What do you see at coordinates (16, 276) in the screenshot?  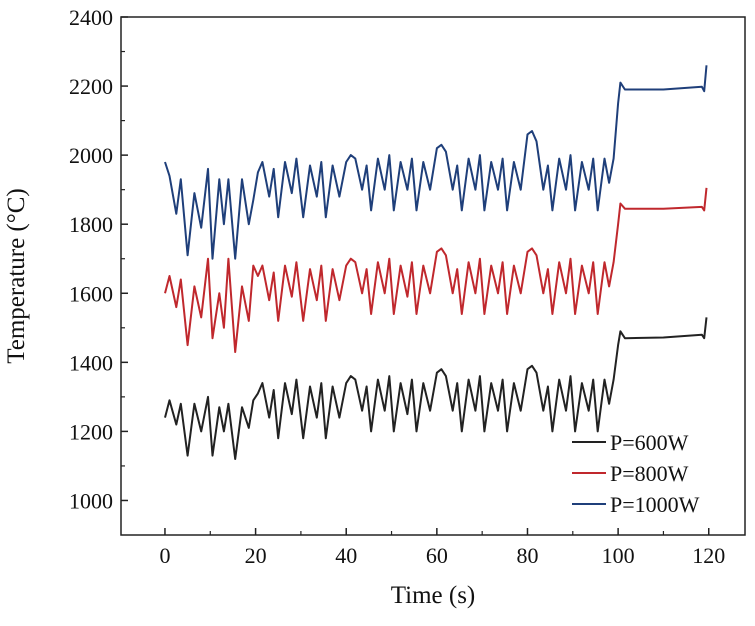 I see `y-axis-label: Temperature (°C)` at bounding box center [16, 276].